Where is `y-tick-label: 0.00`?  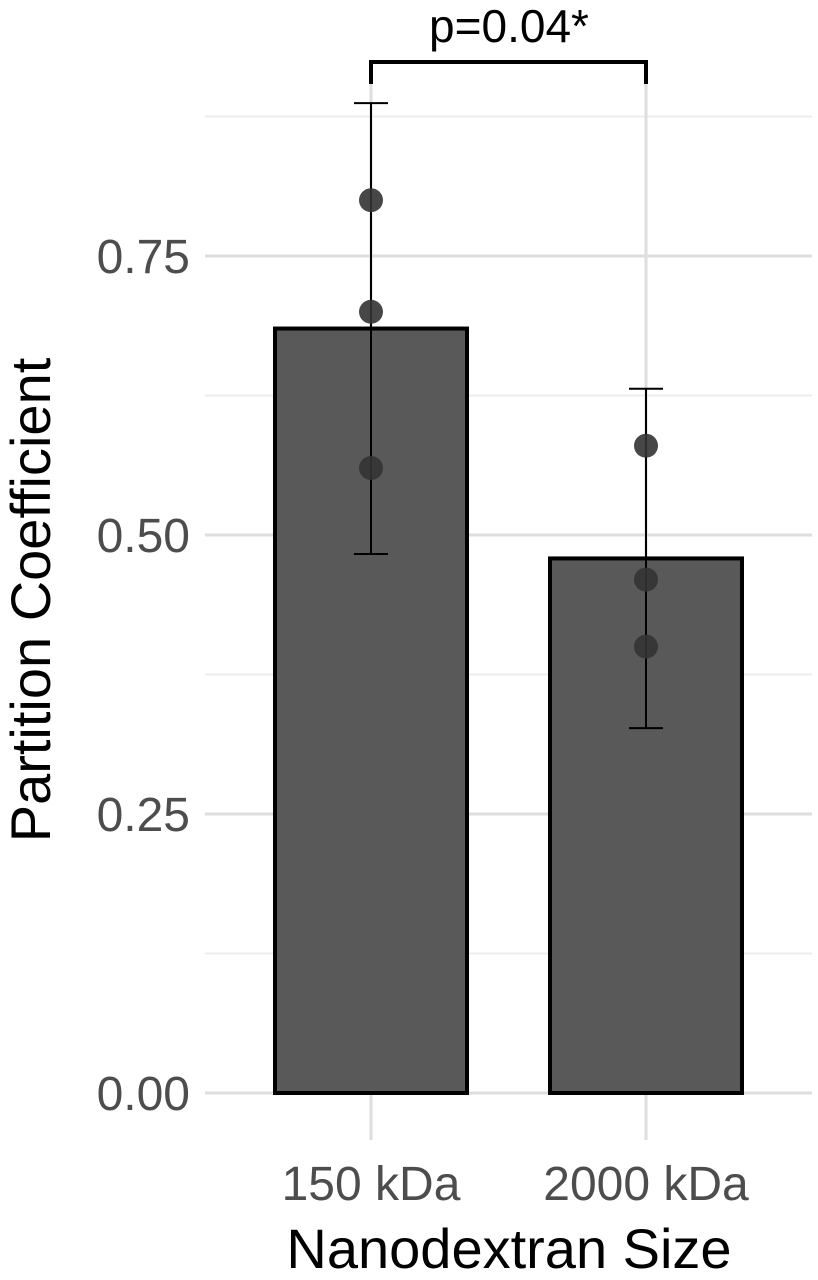 y-tick-label: 0.00 is located at coordinates (143, 1094).